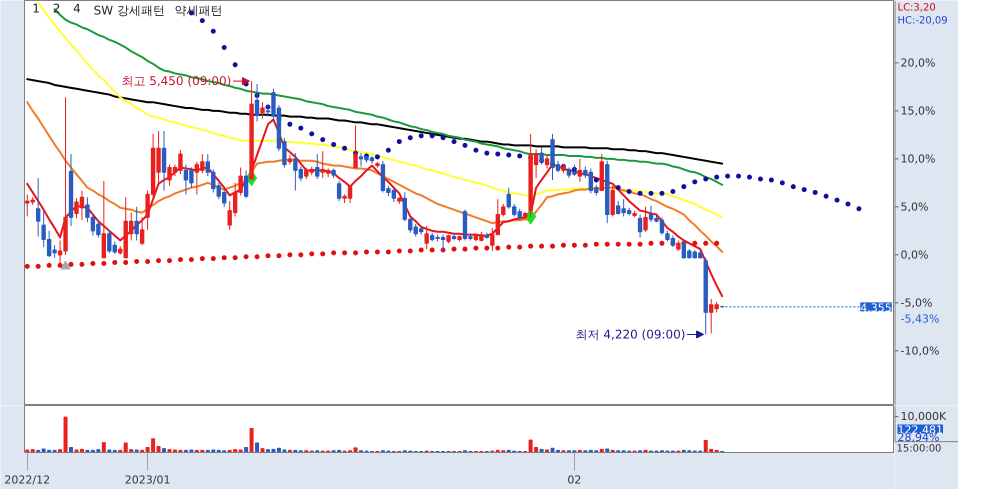 This screenshot has width=982, height=489. What do you see at coordinates (631, 334) in the screenshot?
I see `annotation: 최저 4,220 (09:00)` at bounding box center [631, 334].